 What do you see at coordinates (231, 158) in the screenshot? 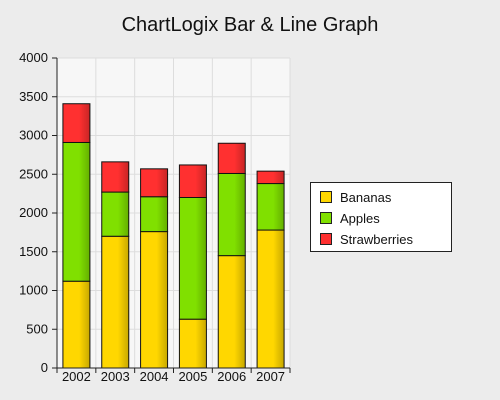
I see `bar-strawberries-2006` at bounding box center [231, 158].